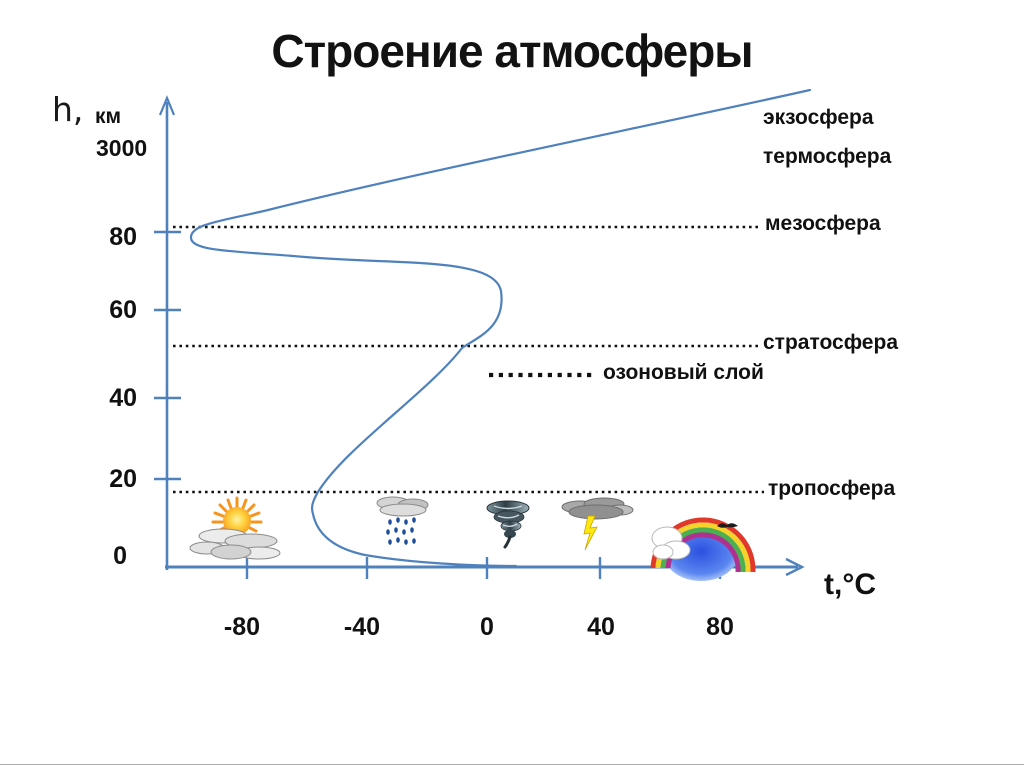  What do you see at coordinates (68, 109) in the screenshot?
I see `y-axis-symbol: h,` at bounding box center [68, 109].